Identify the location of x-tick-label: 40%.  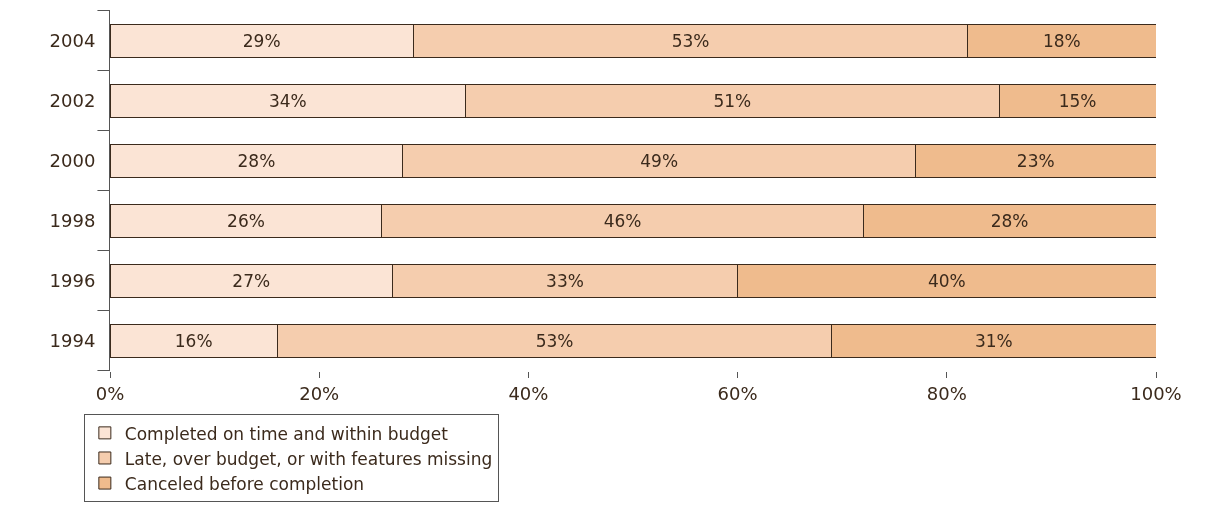
(528, 393).